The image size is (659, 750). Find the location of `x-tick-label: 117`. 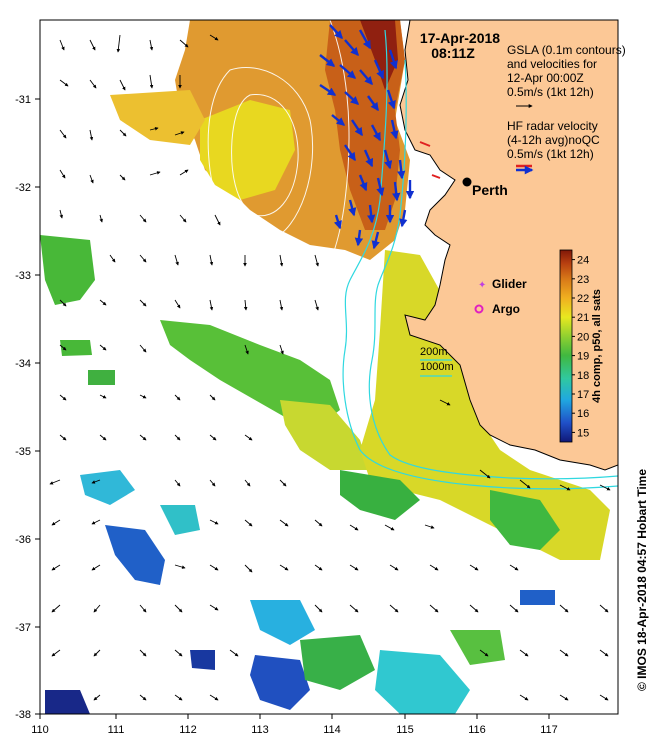

x-tick-label: 117 is located at coordinates (549, 730).